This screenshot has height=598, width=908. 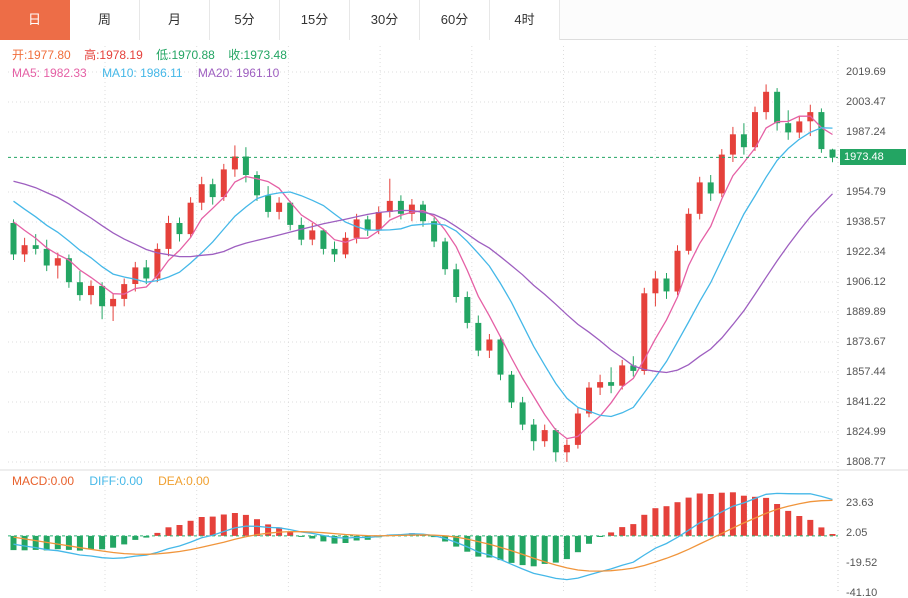 I want to click on current-price-tag: 1973.48, so click(x=873, y=157).